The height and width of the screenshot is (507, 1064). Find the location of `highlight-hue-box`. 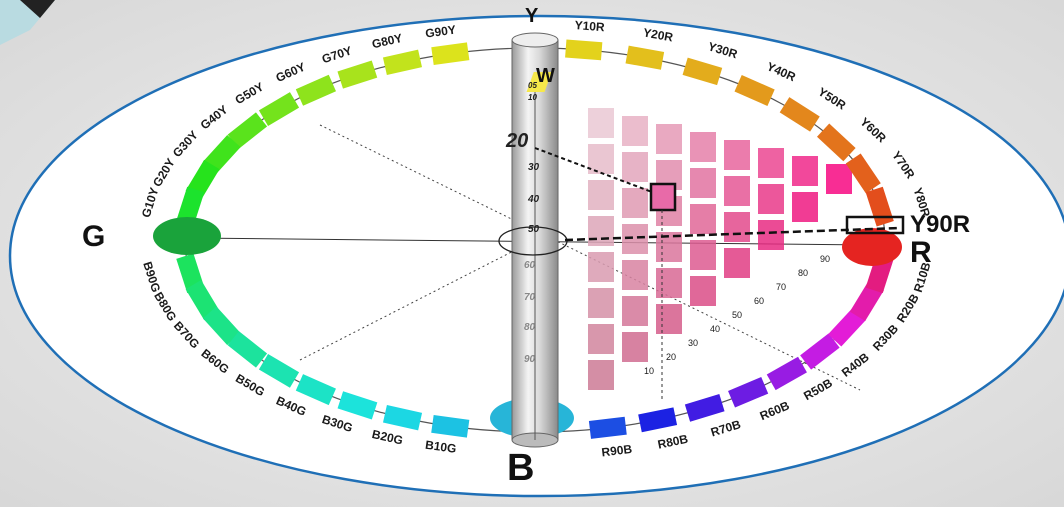

highlight-hue-box is located at coordinates (875, 225).